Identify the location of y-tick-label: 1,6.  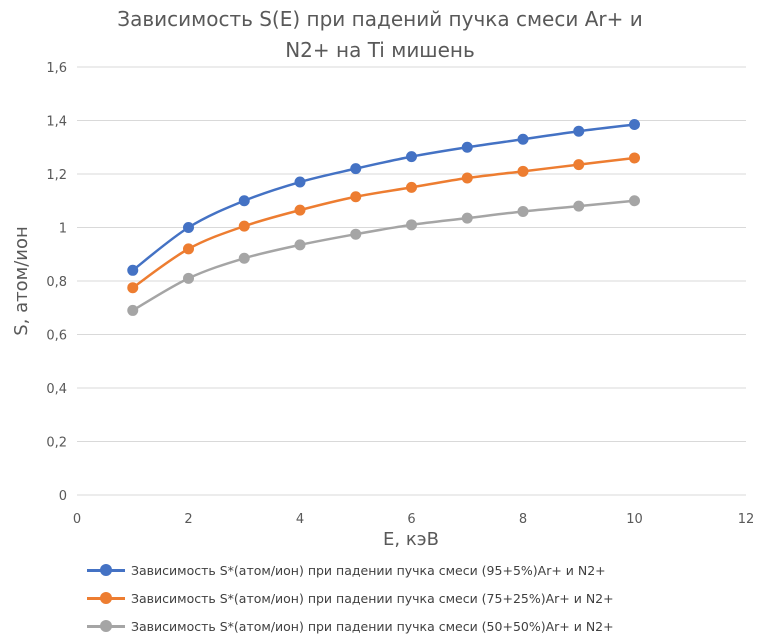
(56, 68).